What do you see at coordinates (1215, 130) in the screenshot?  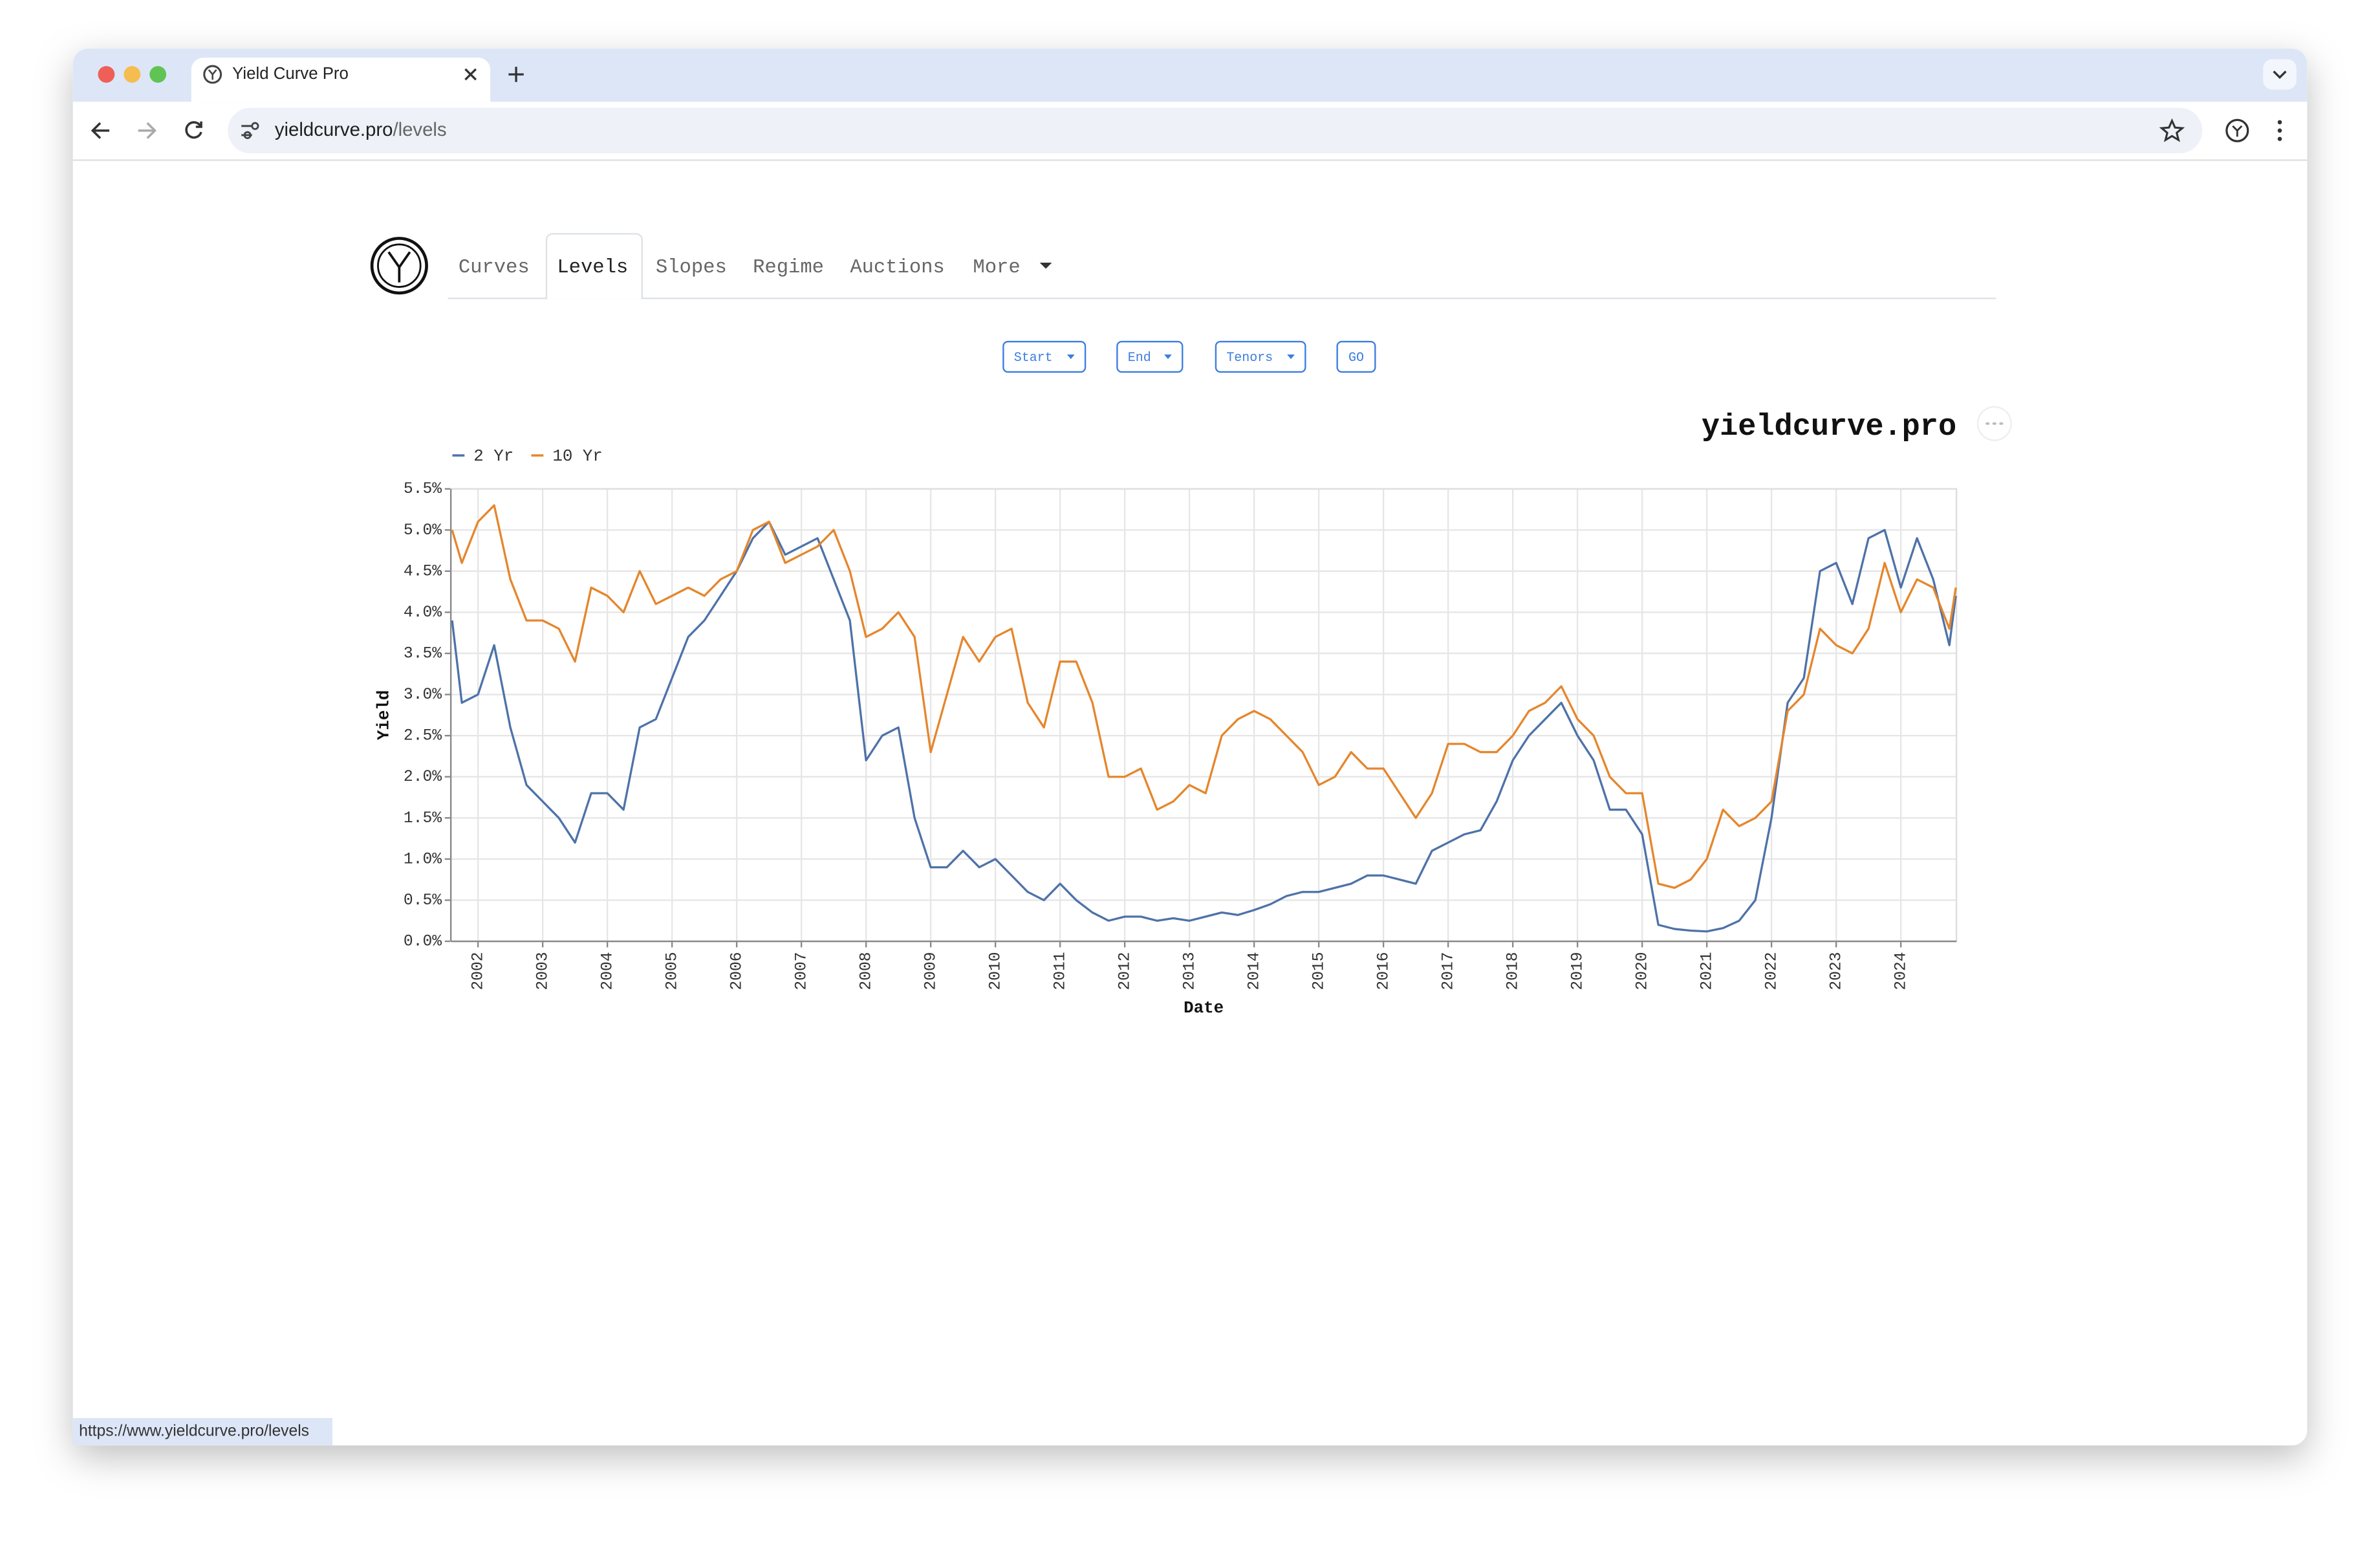 I see `omnibox` at bounding box center [1215, 130].